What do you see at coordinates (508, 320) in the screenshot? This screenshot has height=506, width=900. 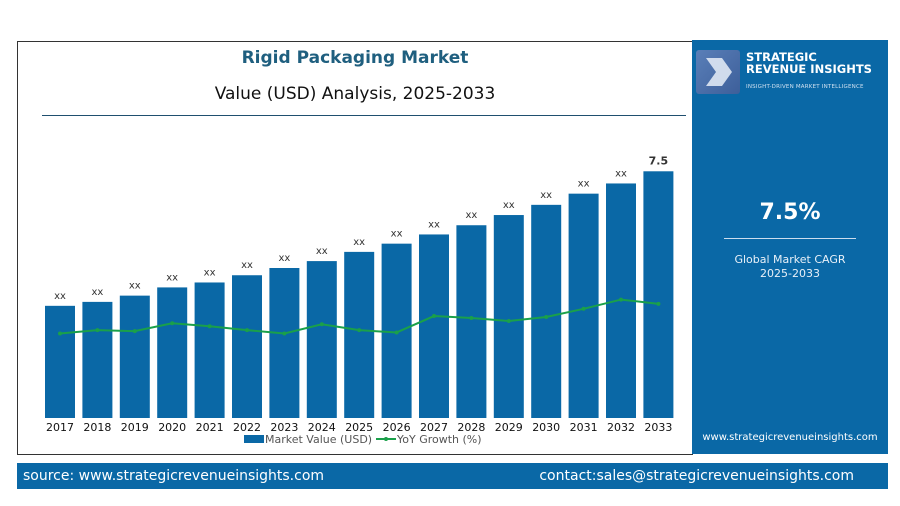 I see `yoy-point-2029` at bounding box center [508, 320].